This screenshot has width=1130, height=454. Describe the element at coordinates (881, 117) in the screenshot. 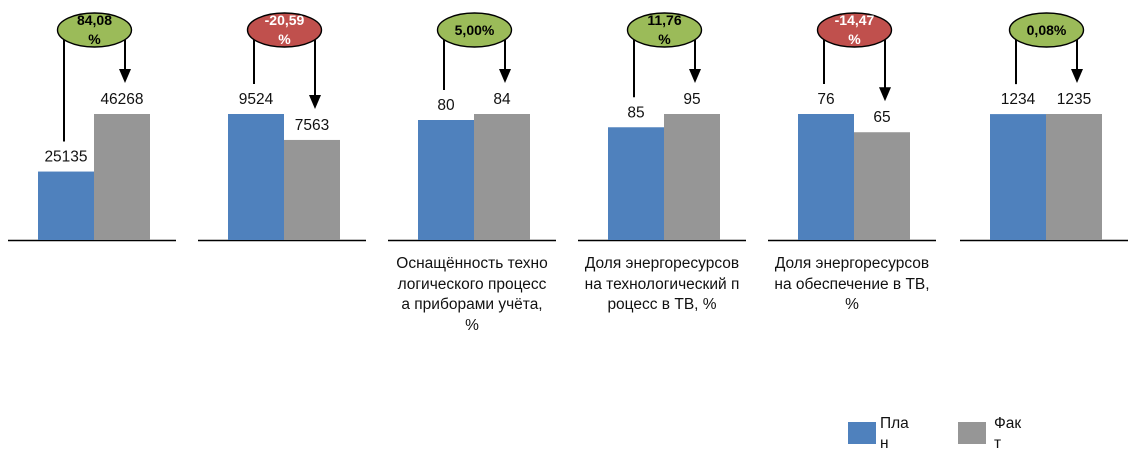

I see `value-label-fact-5: 65` at that location.